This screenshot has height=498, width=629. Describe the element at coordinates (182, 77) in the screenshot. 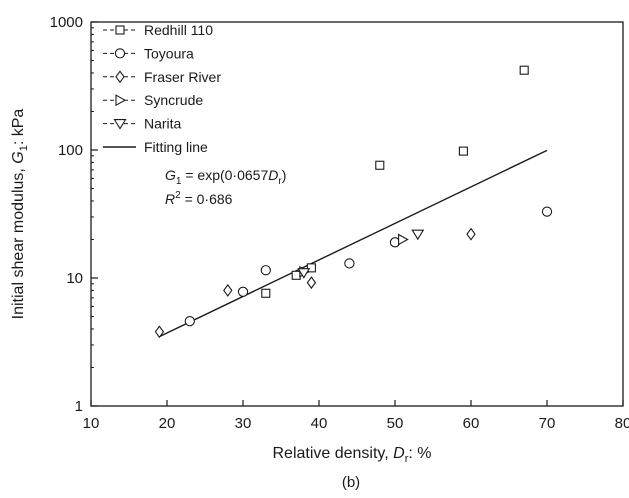

I see `legend-label-fraser-river: Fraser River` at that location.